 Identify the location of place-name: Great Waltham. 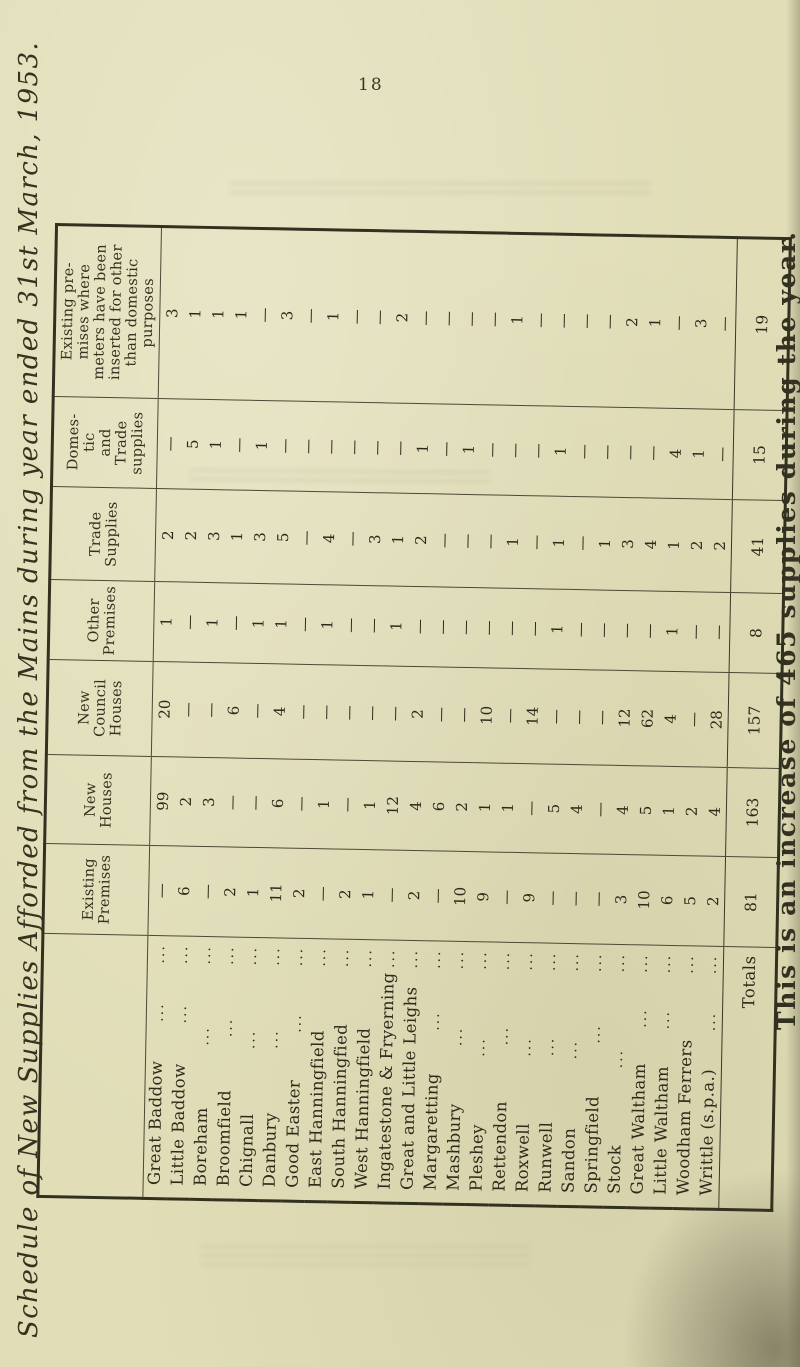
(638, 1129).